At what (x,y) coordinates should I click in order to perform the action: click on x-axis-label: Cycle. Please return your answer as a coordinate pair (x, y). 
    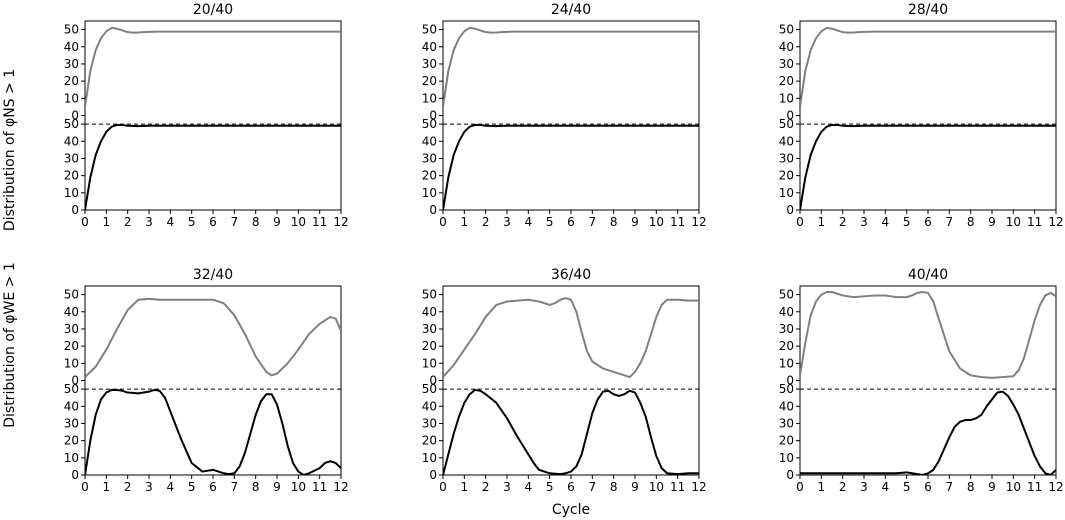
    Looking at the image, I should click on (571, 510).